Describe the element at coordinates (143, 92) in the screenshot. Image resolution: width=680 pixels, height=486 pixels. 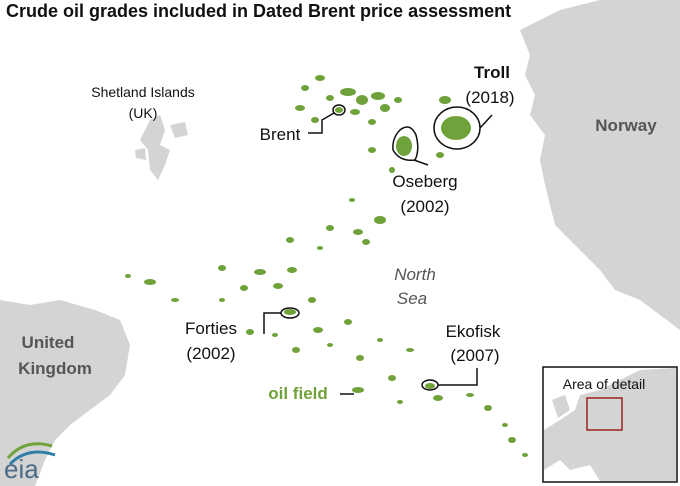
I see `place-label: Shetland Islands` at that location.